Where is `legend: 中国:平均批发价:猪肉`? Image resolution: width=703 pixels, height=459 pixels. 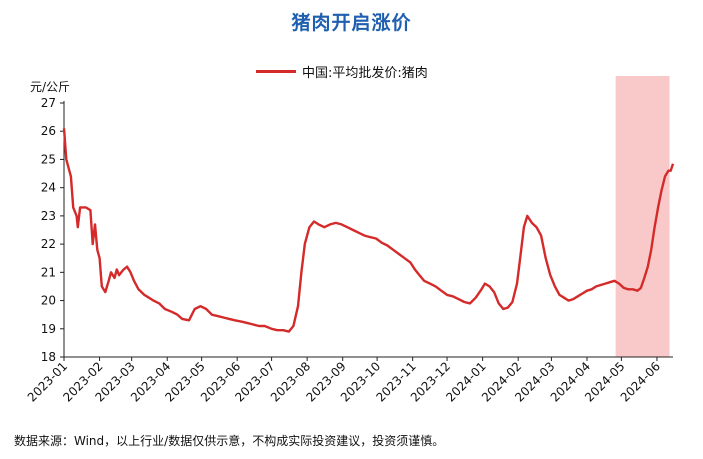
legend: 中国:平均批发价:猪肉 is located at coordinates (342, 71).